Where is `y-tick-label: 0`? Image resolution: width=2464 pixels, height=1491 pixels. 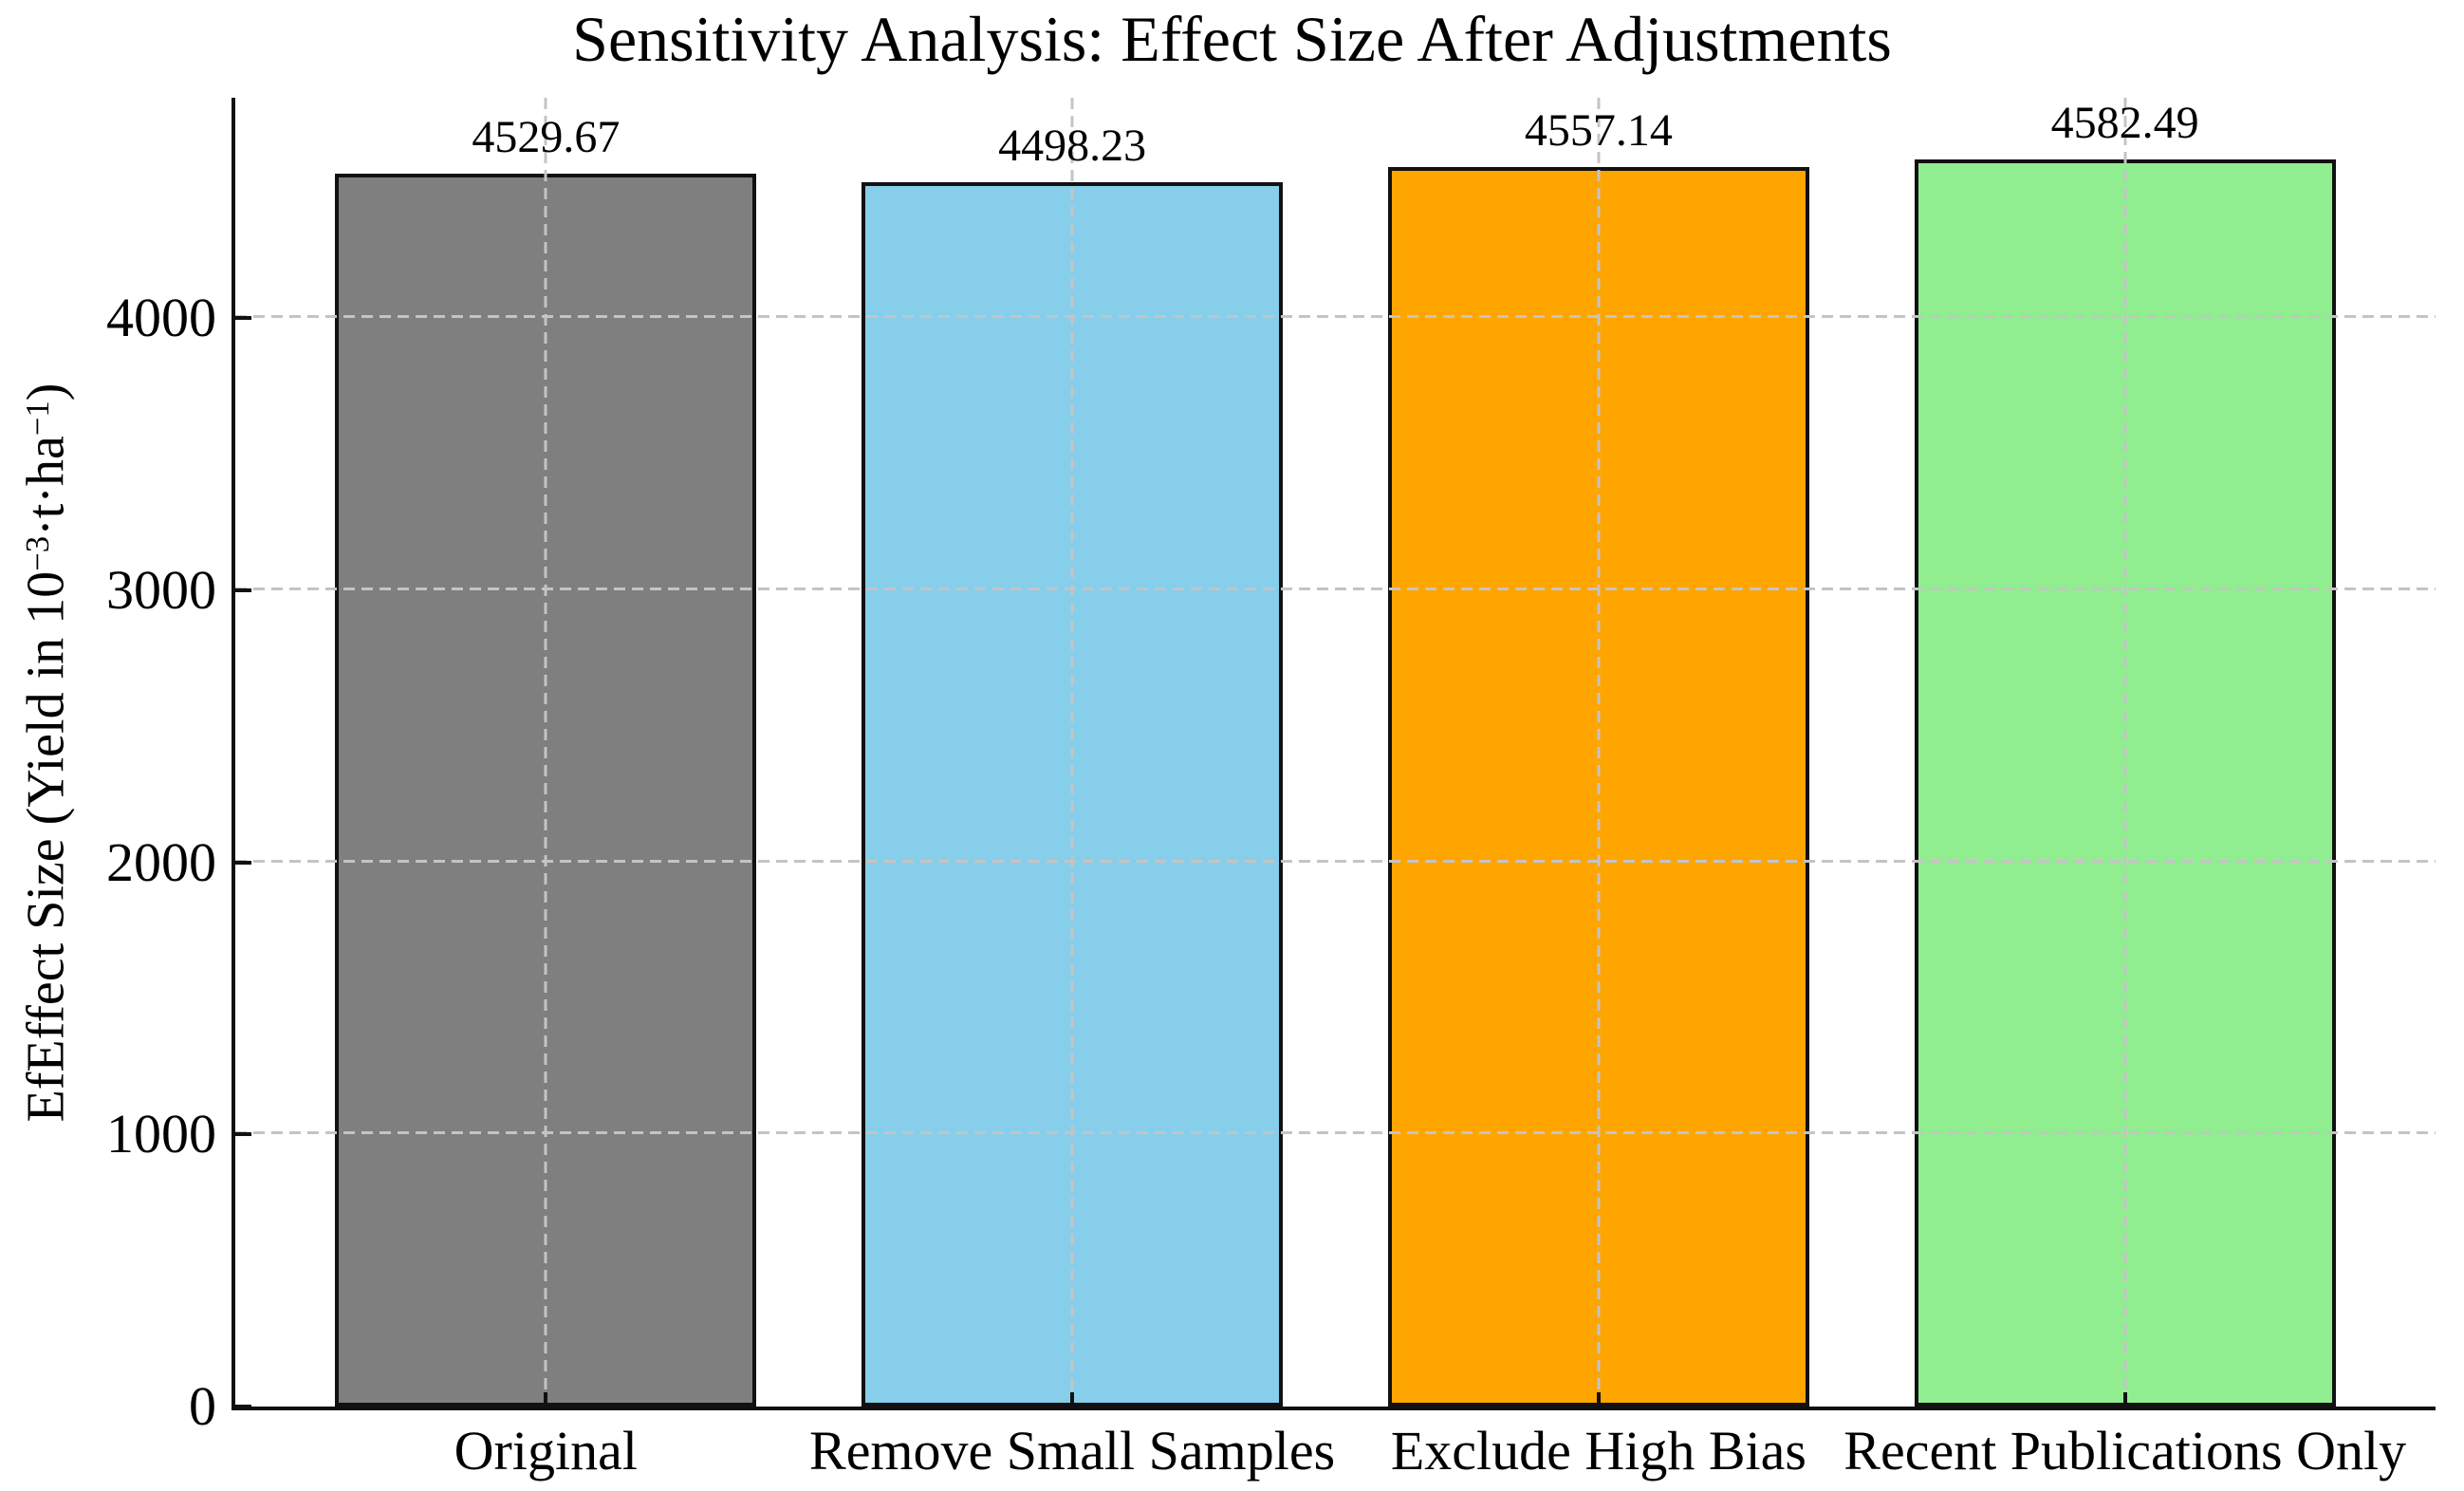
y-tick-label: 0 is located at coordinates (202, 1406).